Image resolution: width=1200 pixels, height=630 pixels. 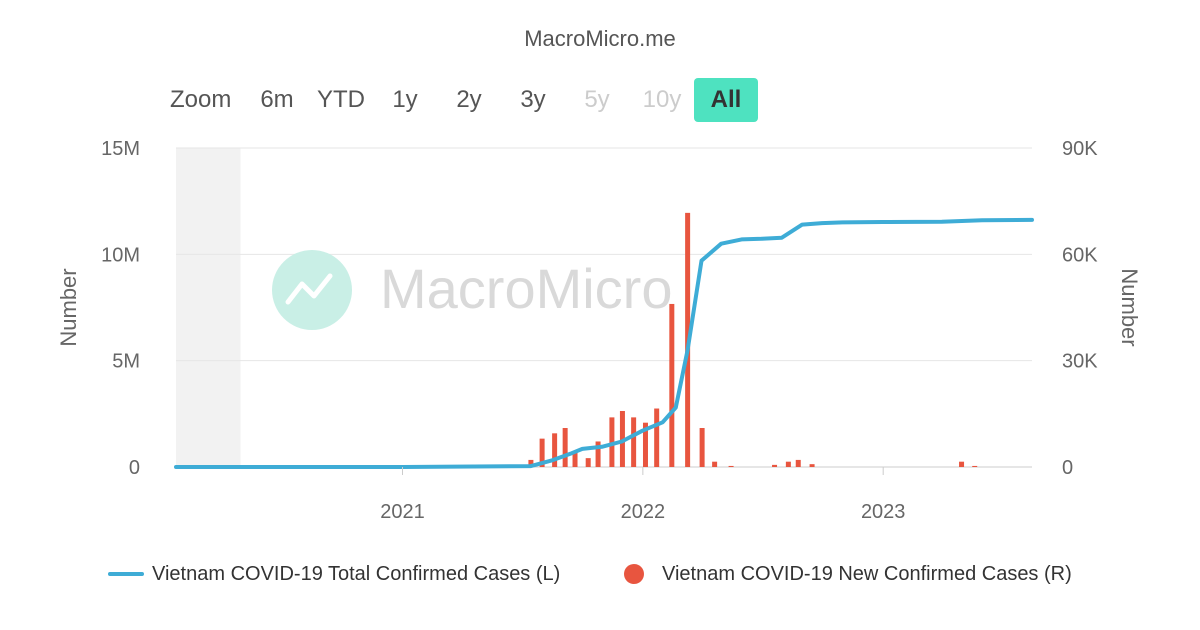 I want to click on range-button-3y: 3y, so click(x=533, y=99).